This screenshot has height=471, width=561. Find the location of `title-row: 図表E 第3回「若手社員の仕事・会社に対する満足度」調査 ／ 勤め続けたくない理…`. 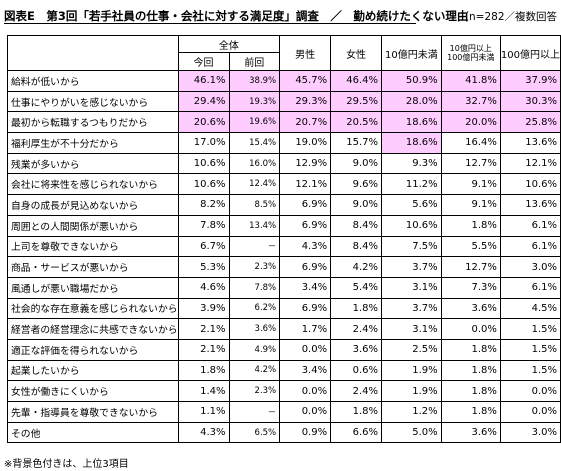

title-row: 図表E 第3回「若手社員の仕事・会社に対する満足度」調査 ／ 勤め続けたくない理… is located at coordinates (282, 15).